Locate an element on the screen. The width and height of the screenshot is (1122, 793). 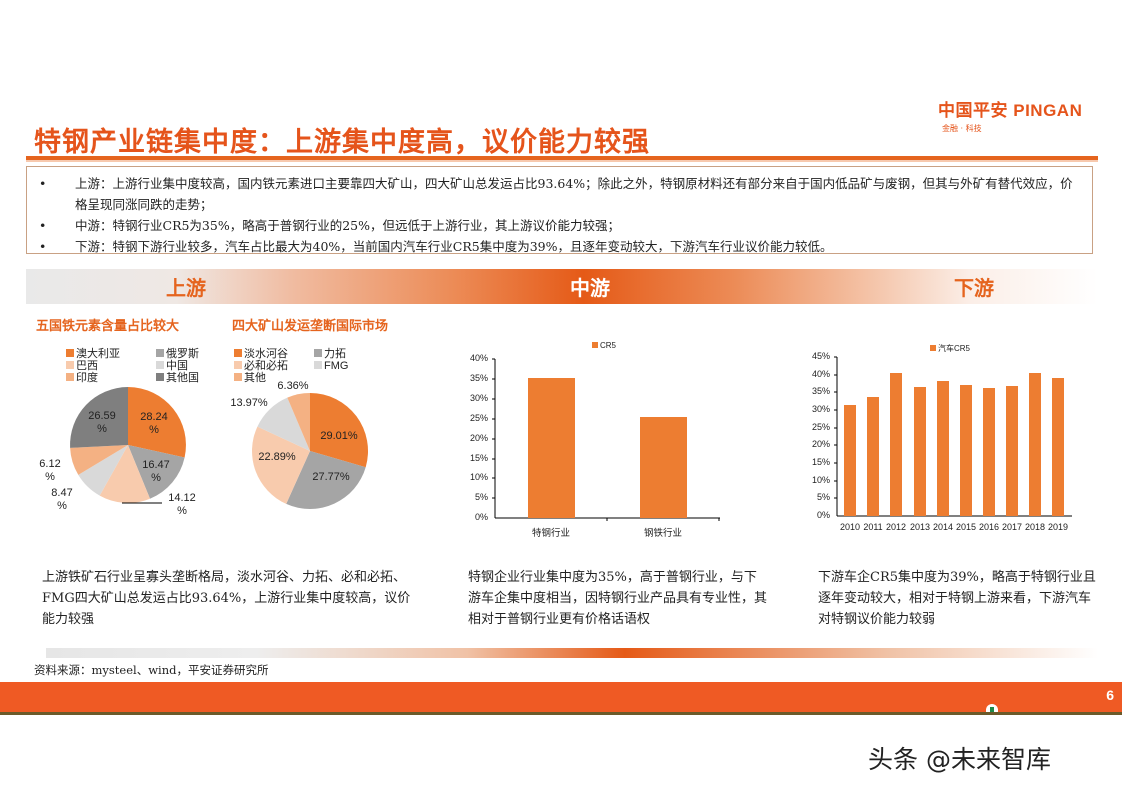
legend-label: 汽车CR5 is located at coordinates (954, 348).